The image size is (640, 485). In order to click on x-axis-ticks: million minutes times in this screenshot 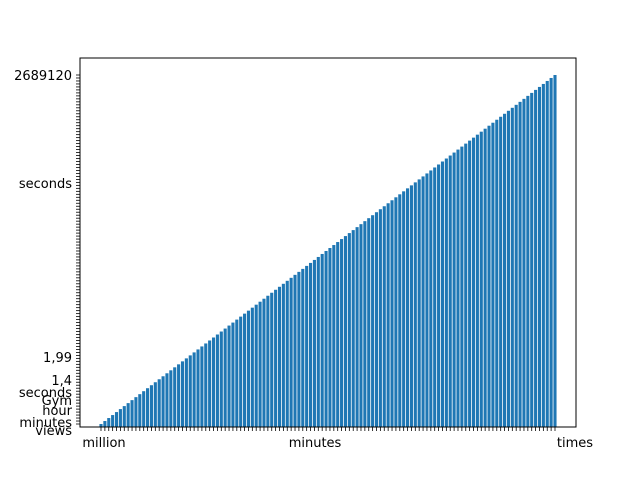, I will do `click(337, 439)`.